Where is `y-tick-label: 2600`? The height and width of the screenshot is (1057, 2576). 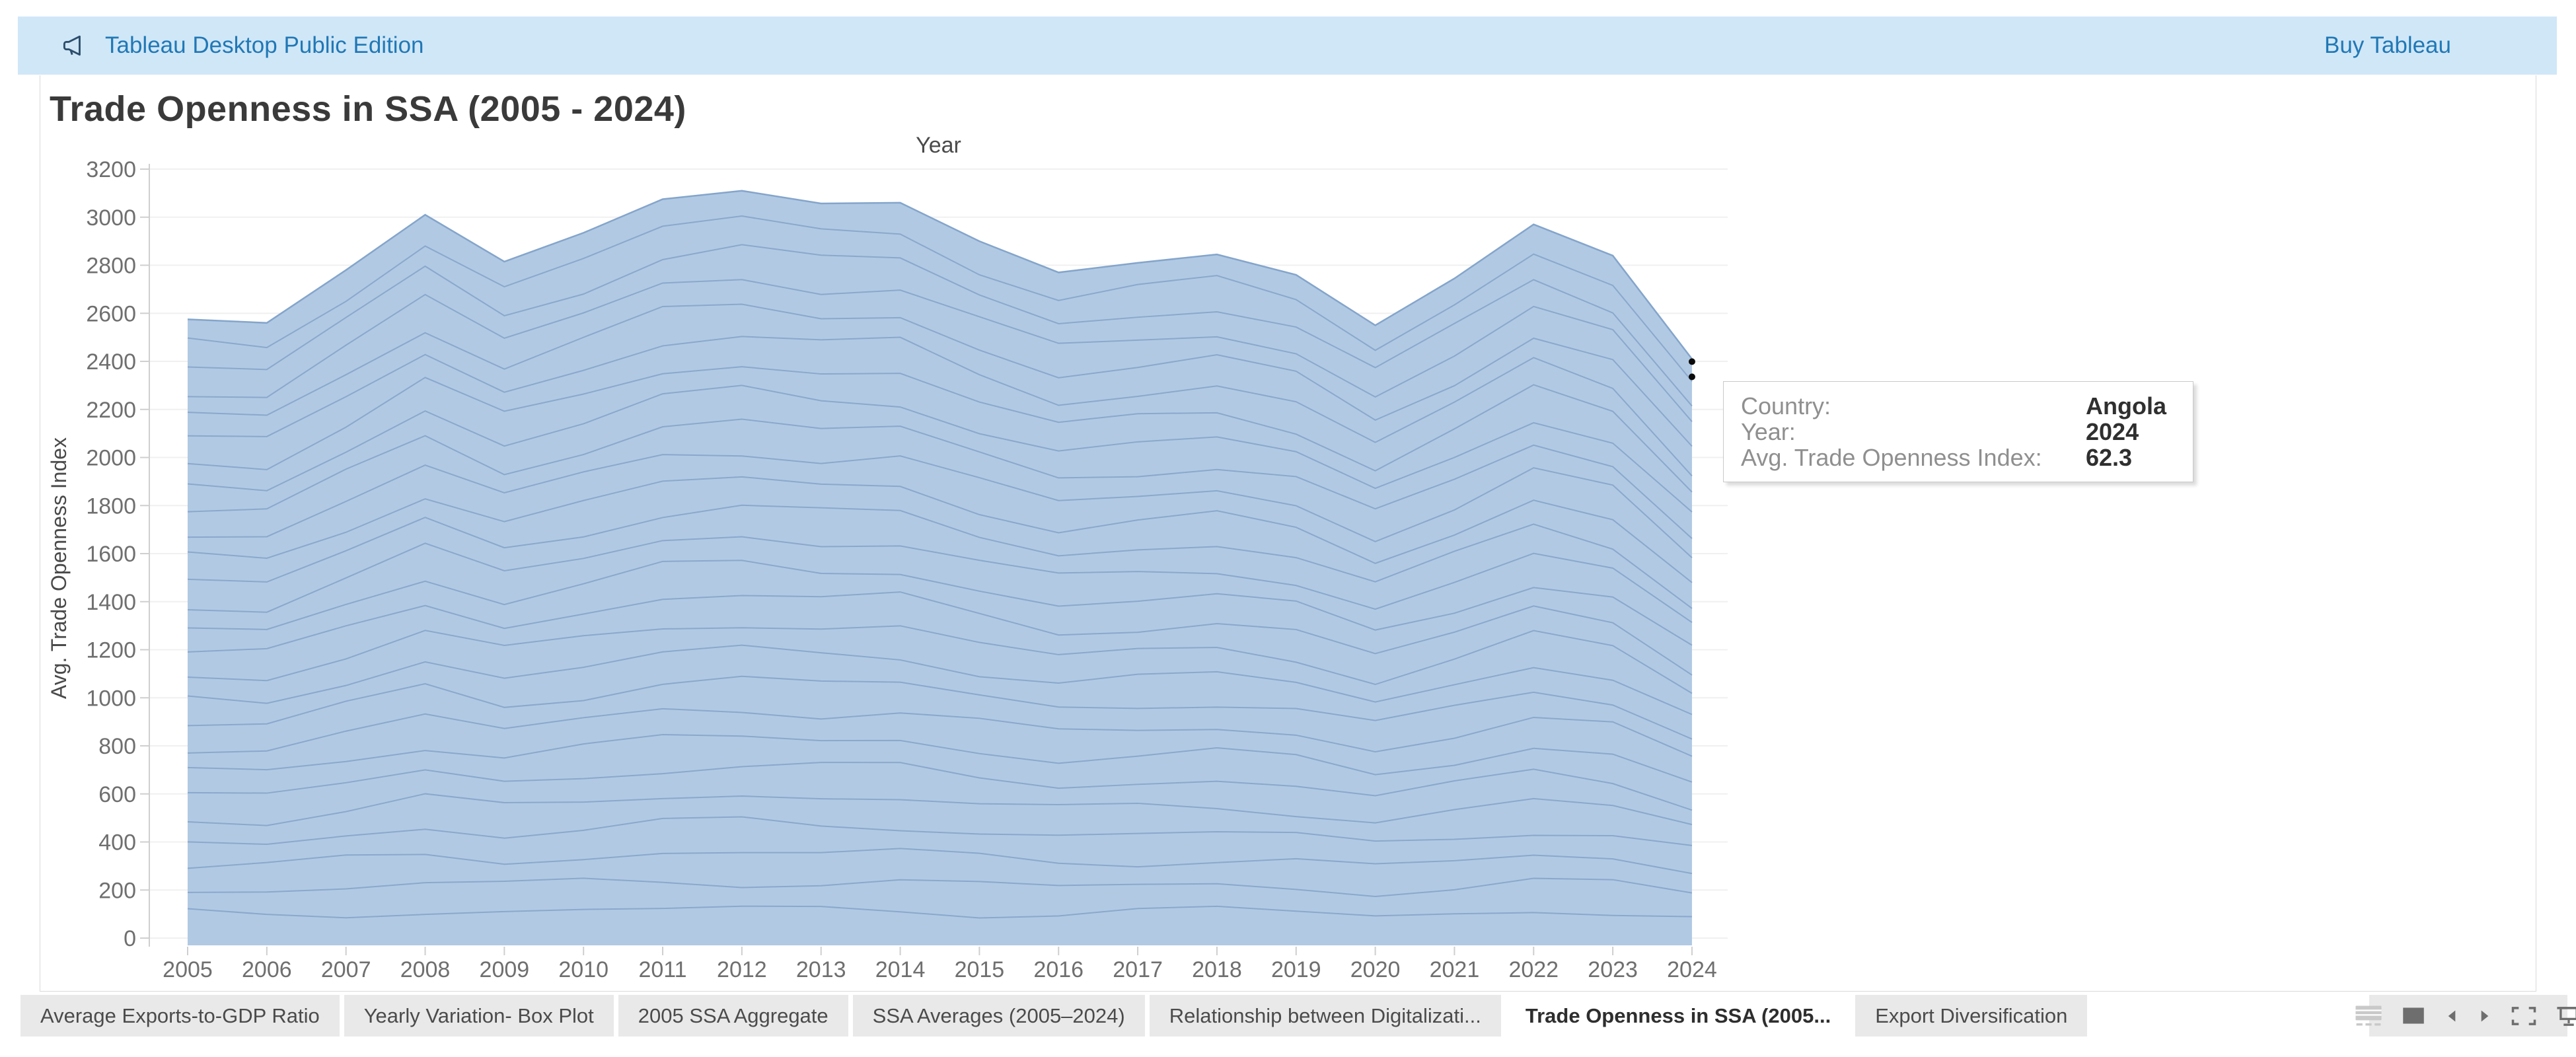
y-tick-label: 2600 is located at coordinates (111, 314).